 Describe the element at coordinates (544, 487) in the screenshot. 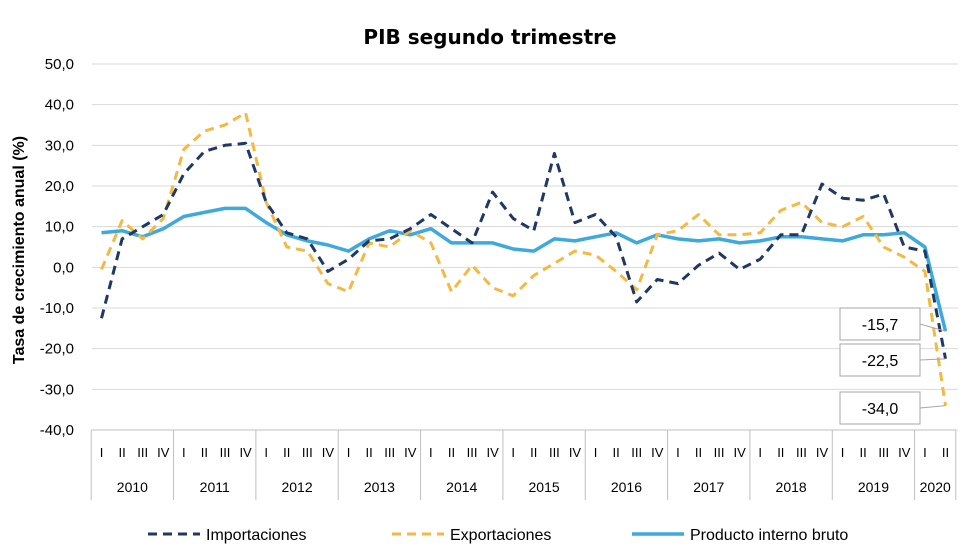

I see `year-label: 2015` at that location.